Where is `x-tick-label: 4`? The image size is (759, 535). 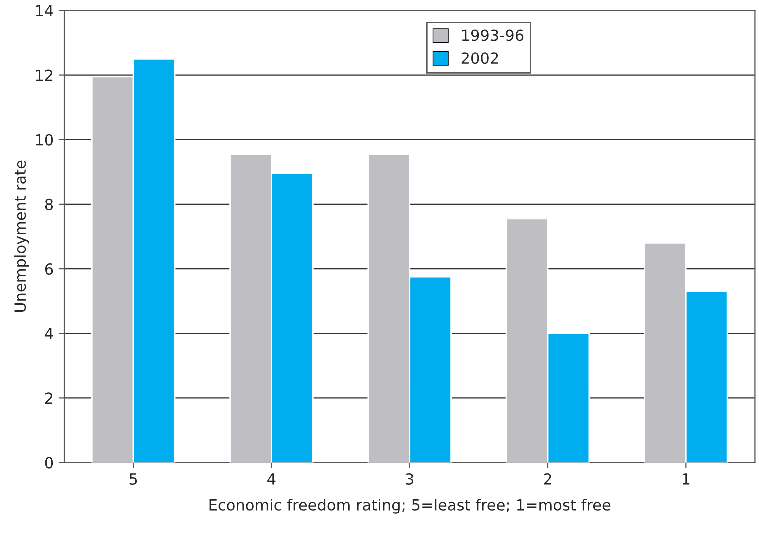 x-tick-label: 4 is located at coordinates (272, 479).